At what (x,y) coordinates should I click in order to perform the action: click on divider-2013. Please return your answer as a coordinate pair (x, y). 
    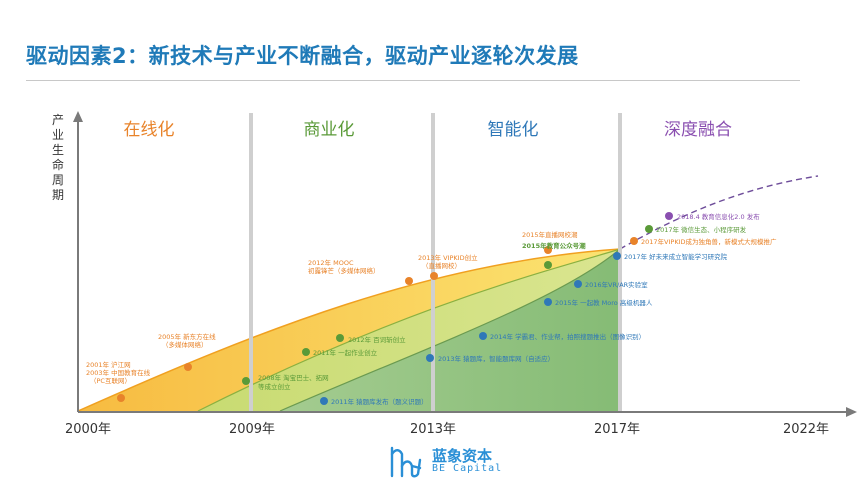
    Looking at the image, I should click on (433, 262).